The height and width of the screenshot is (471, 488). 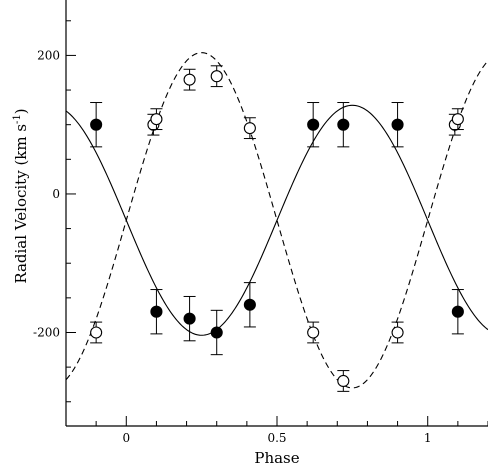 I want to click on x-tick-label: 0.5, so click(x=276, y=438).